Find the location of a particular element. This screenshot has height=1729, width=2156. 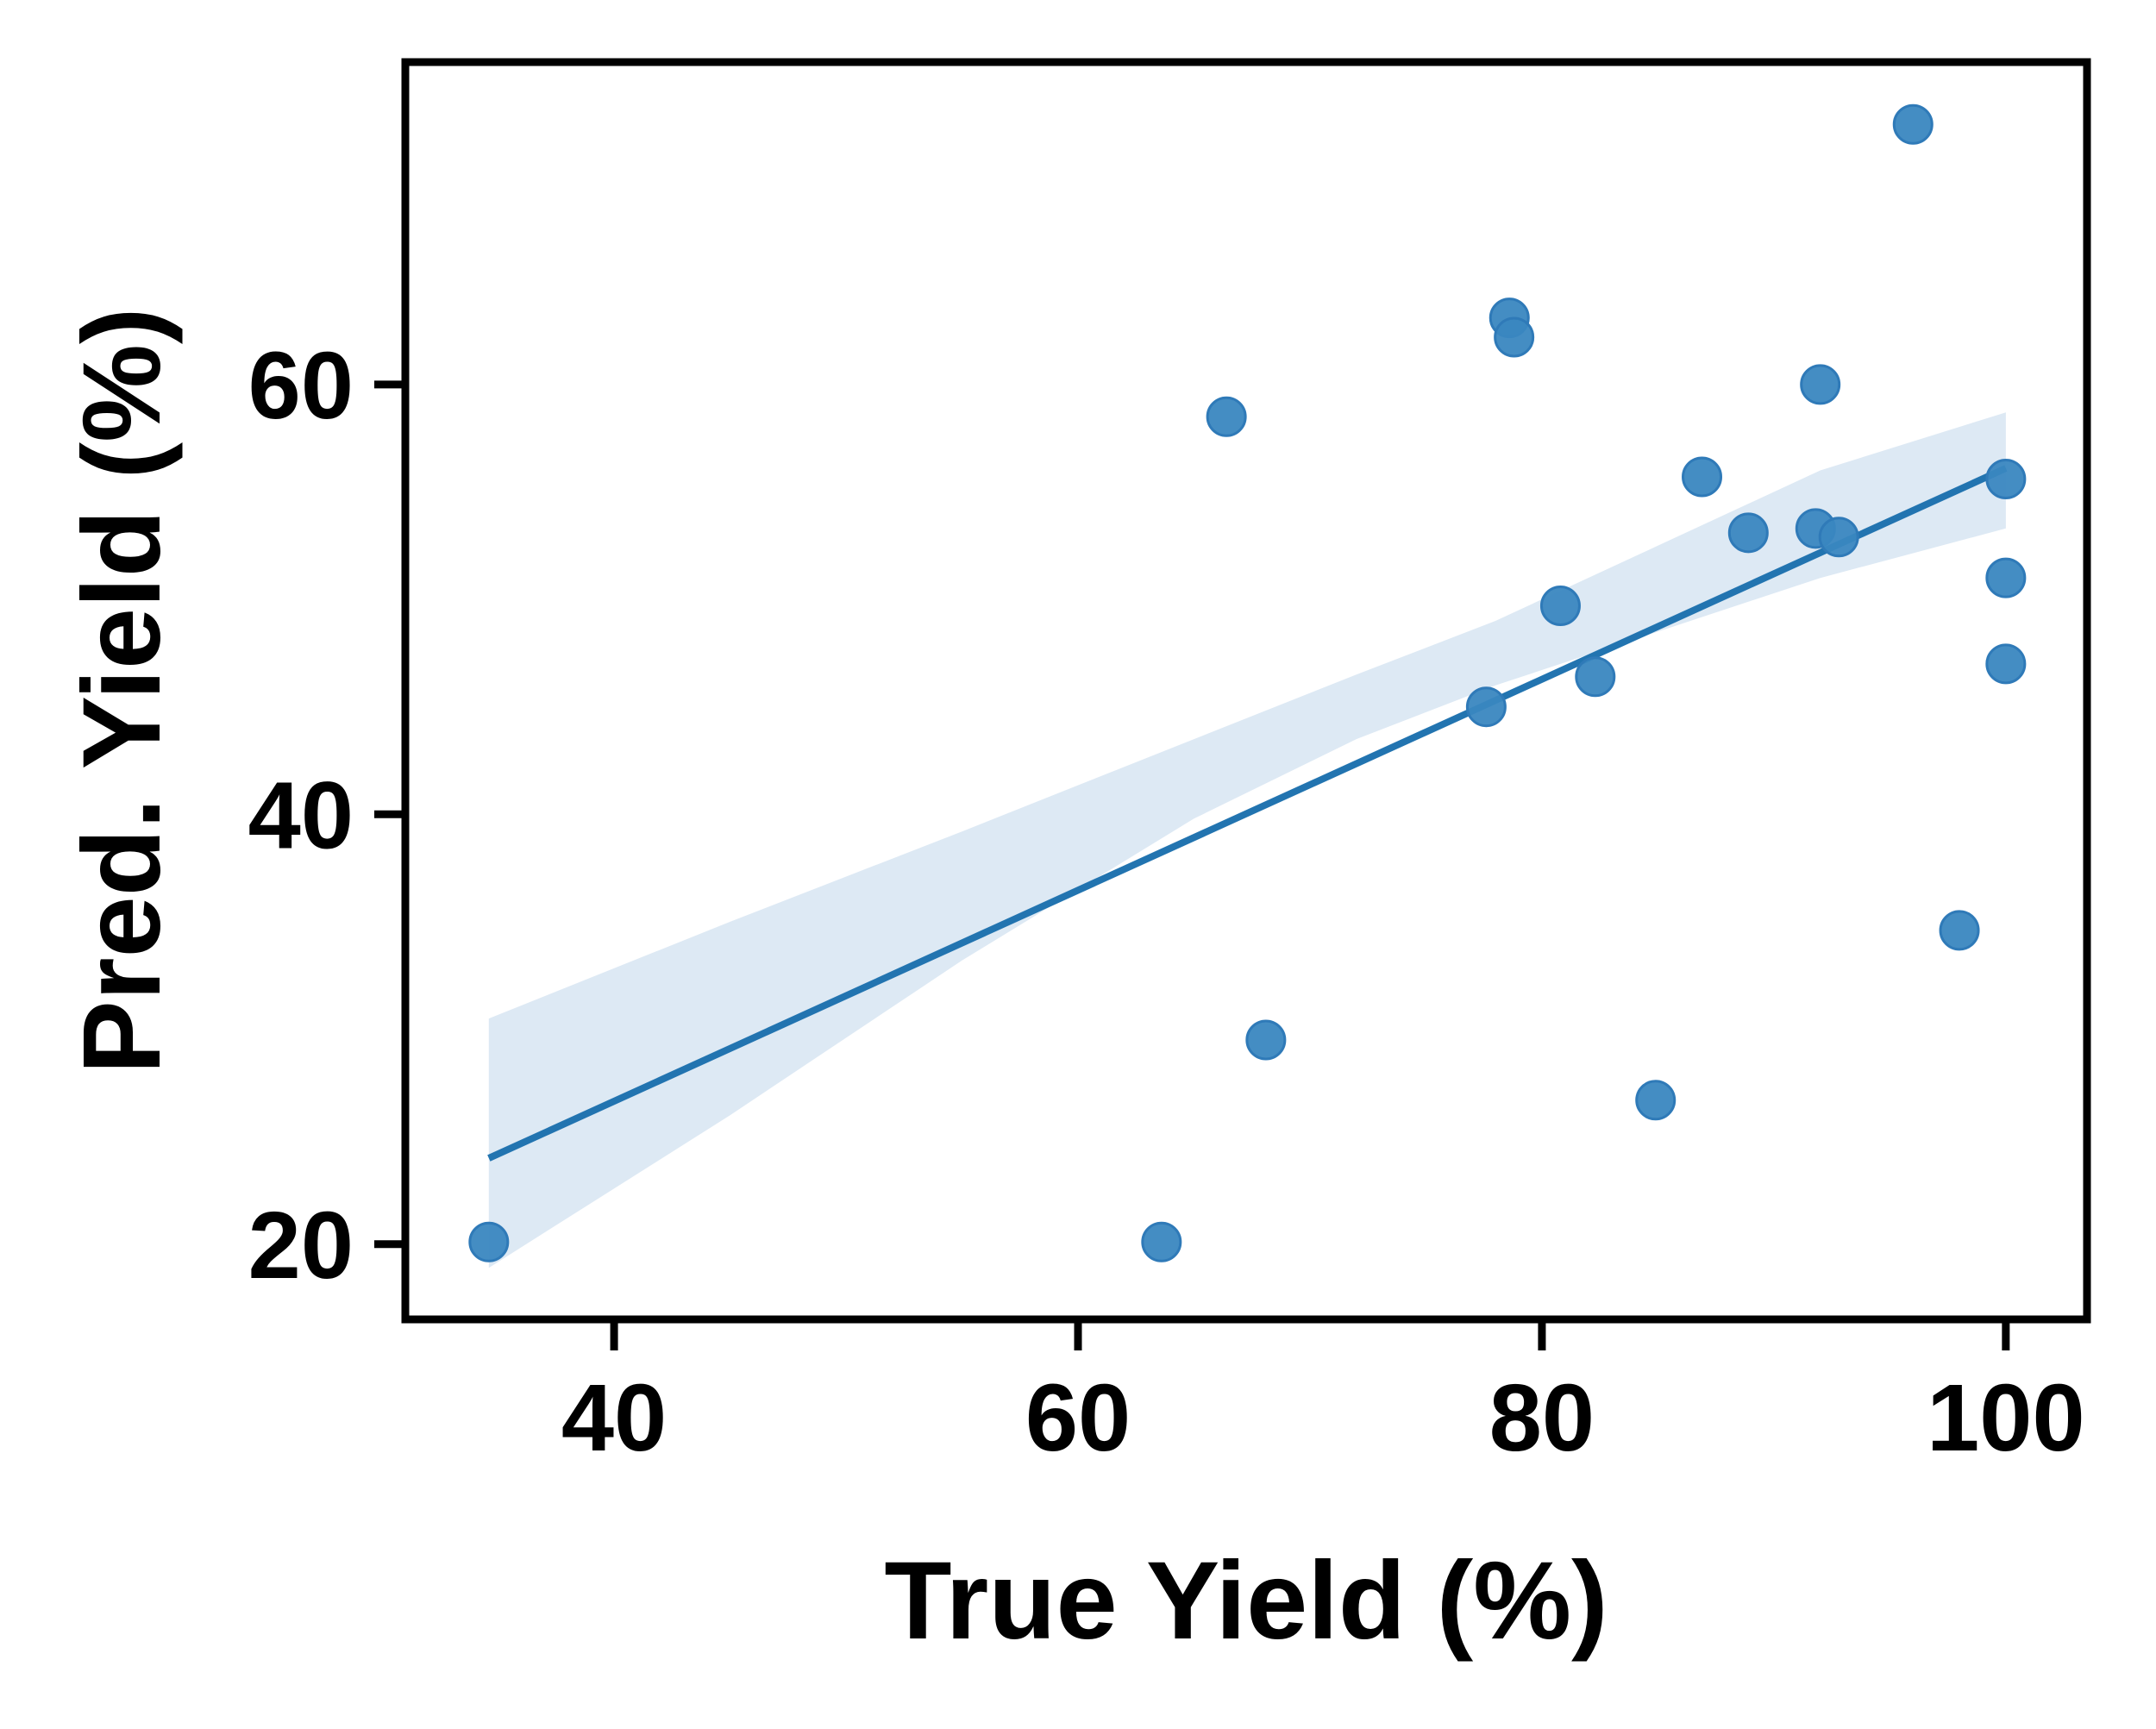

x-tick-label: 80 is located at coordinates (1542, 1418).